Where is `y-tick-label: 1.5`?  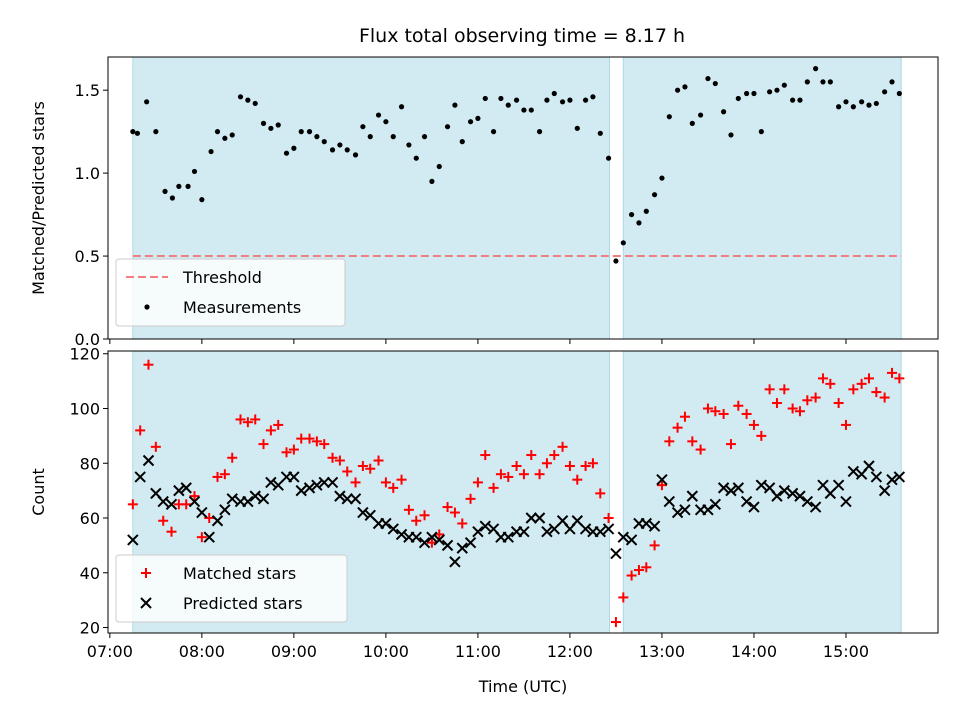 y-tick-label: 1.5 is located at coordinates (87, 90).